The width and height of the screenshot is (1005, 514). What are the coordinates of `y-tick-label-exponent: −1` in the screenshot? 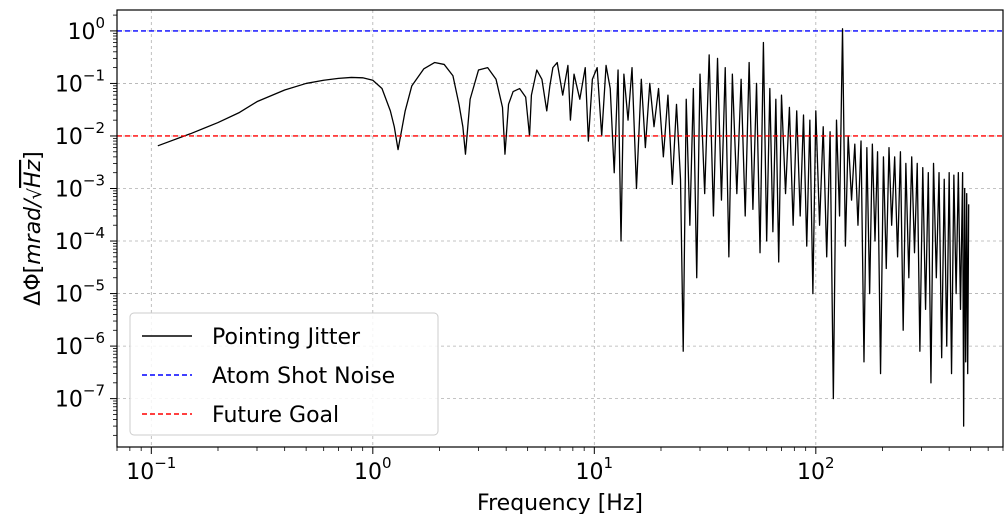 It's located at (94, 75).